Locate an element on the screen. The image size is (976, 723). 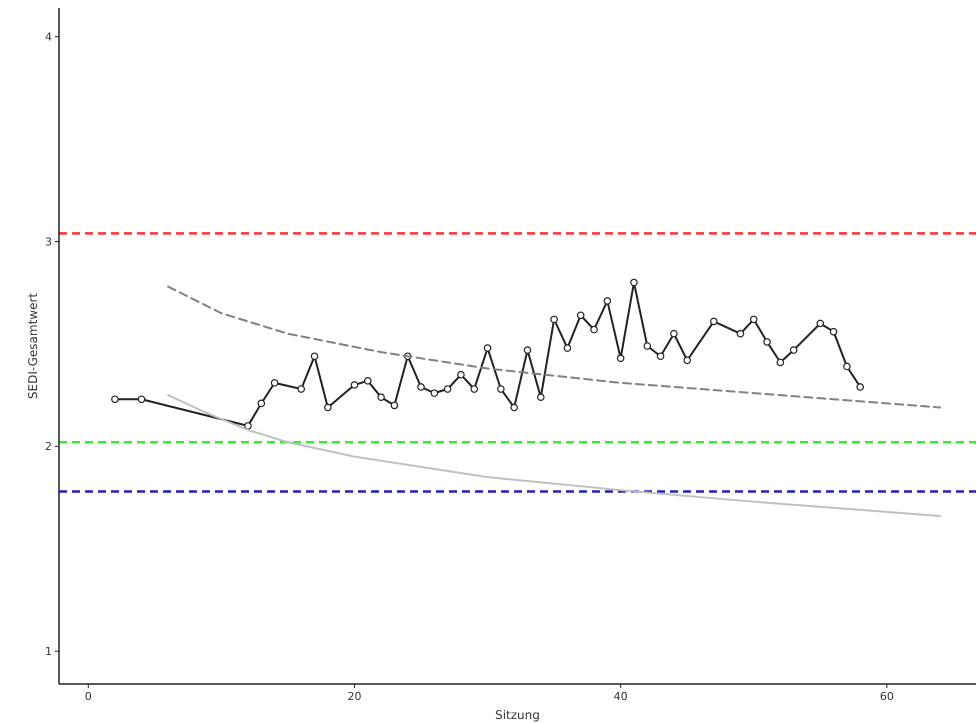
x-tick-label: 40 is located at coordinates (621, 696).